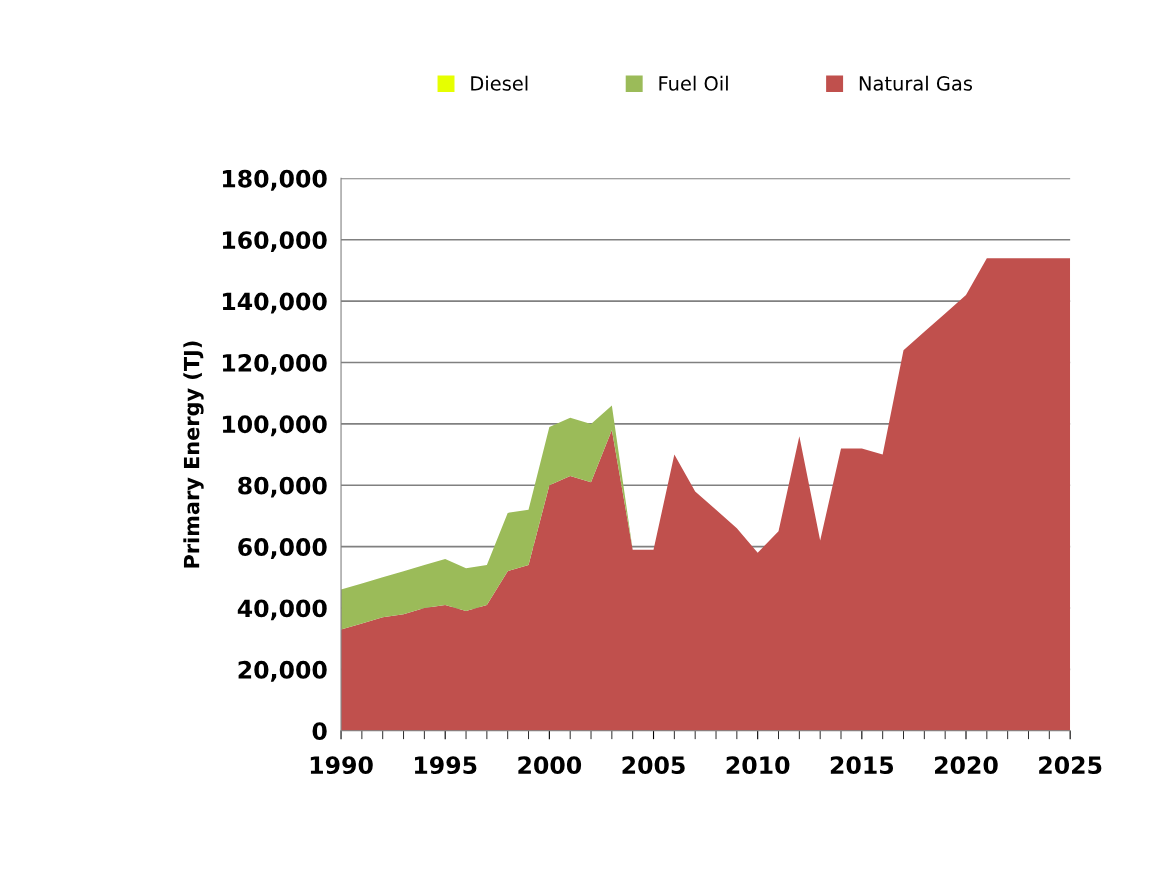  What do you see at coordinates (1070, 765) in the screenshot?
I see `x-tick-label: 2025` at bounding box center [1070, 765].